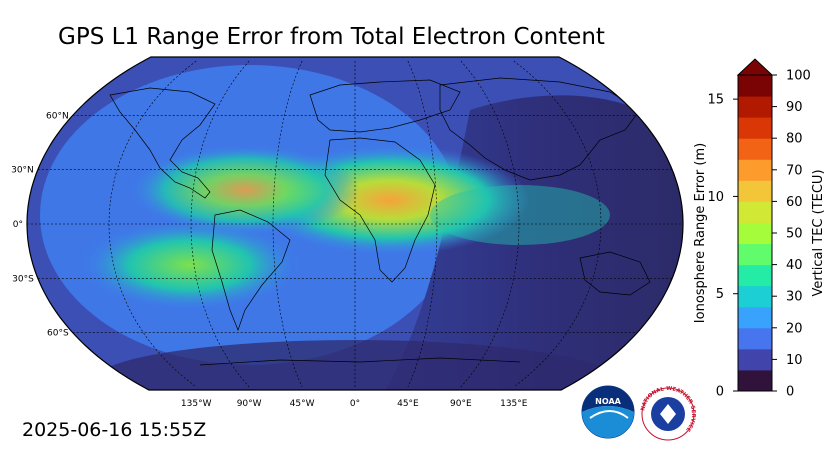  I want to click on tec-equatorial-anomaly-atlantic, so click(245, 190).